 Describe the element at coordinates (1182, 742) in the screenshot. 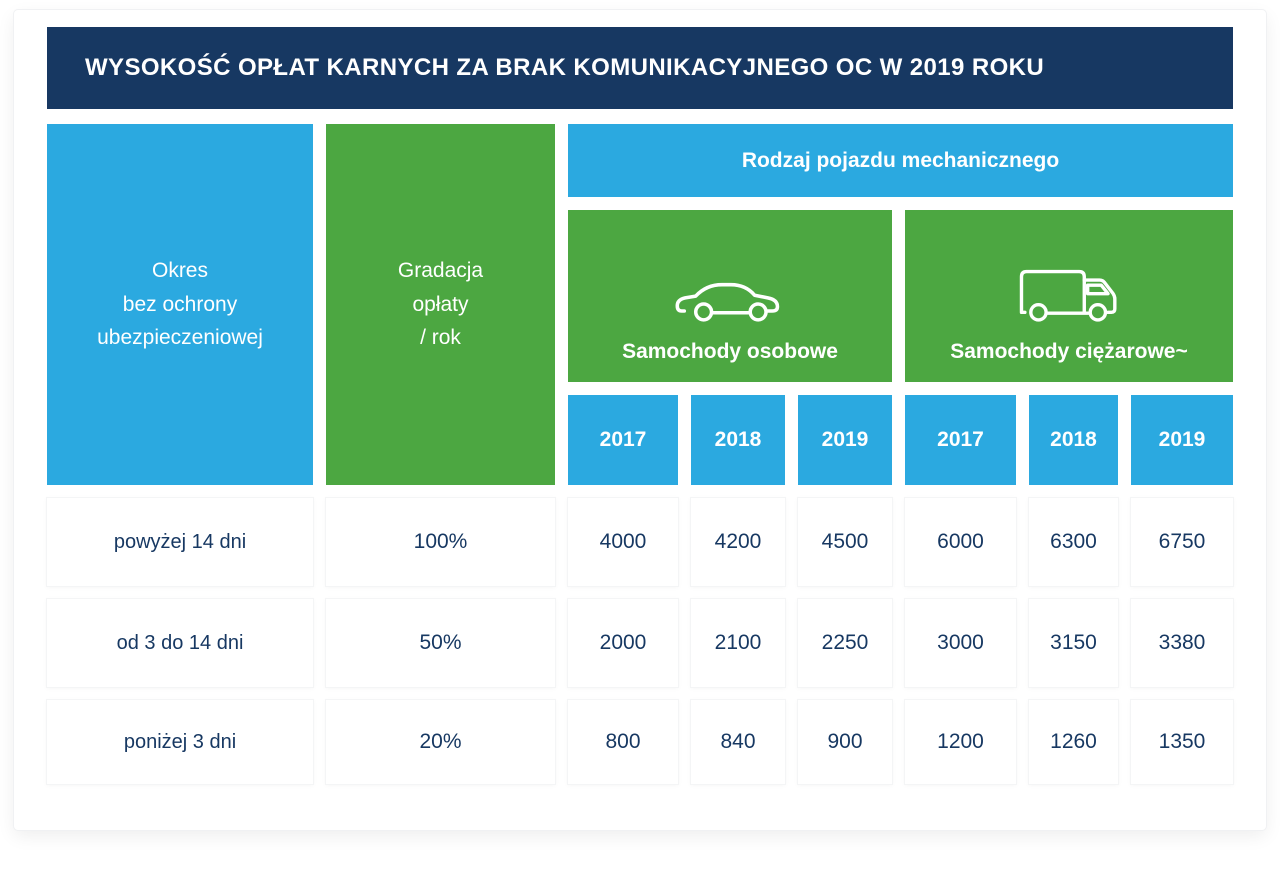

I see `value-cell: 1350` at that location.